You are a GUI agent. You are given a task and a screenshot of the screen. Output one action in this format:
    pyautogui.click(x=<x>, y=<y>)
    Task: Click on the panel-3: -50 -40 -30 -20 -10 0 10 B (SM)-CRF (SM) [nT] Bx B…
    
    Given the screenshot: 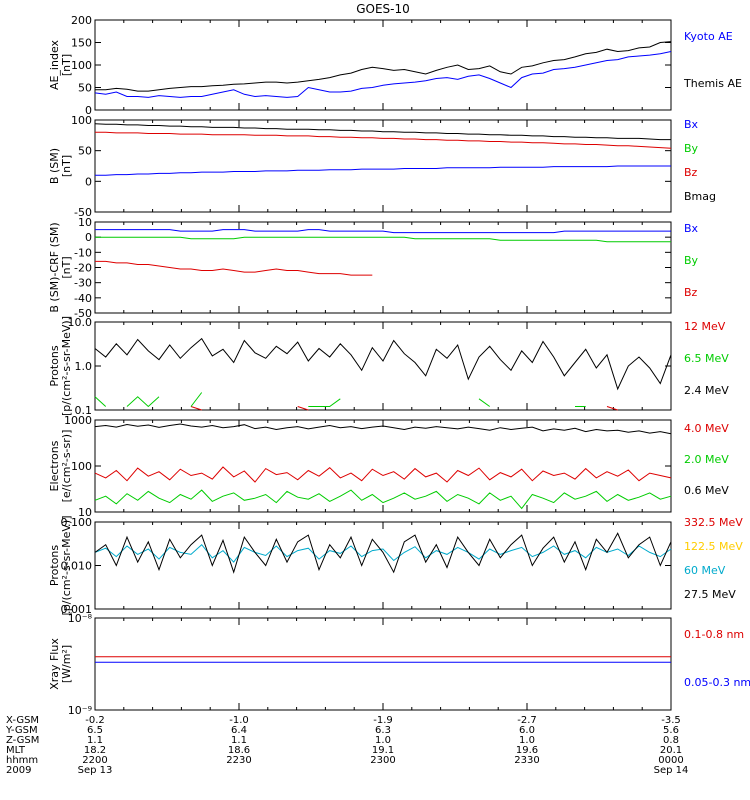 What is the action you would take?
    pyautogui.click(x=373, y=268)
    